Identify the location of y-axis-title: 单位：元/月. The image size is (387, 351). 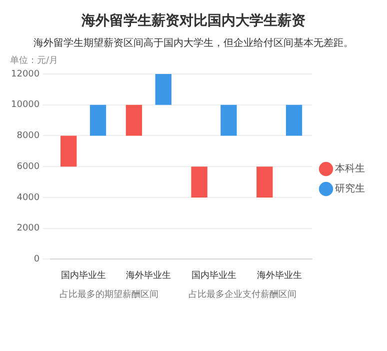
(34, 60).